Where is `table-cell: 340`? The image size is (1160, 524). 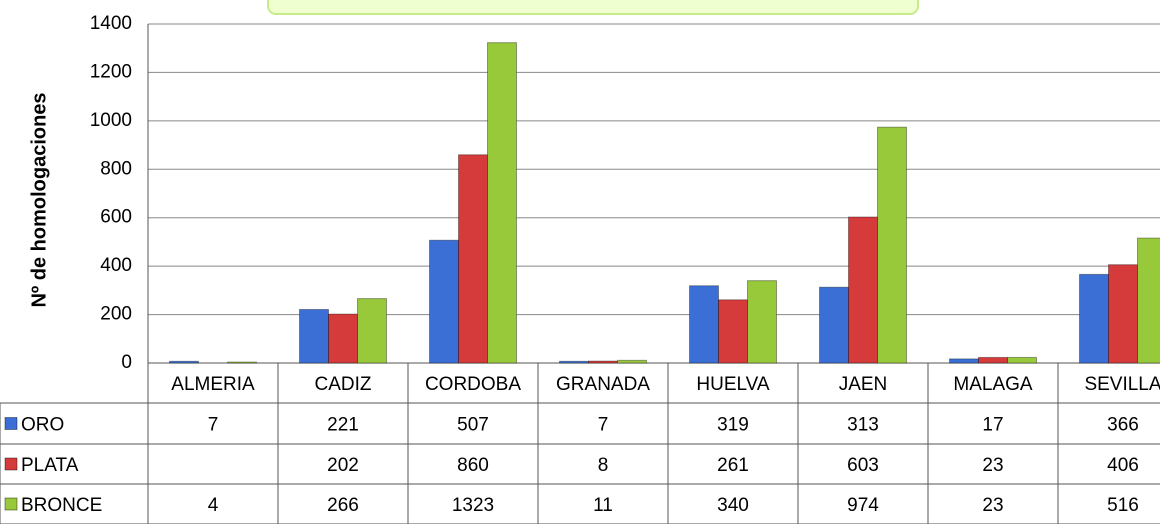 table-cell: 340 is located at coordinates (733, 505).